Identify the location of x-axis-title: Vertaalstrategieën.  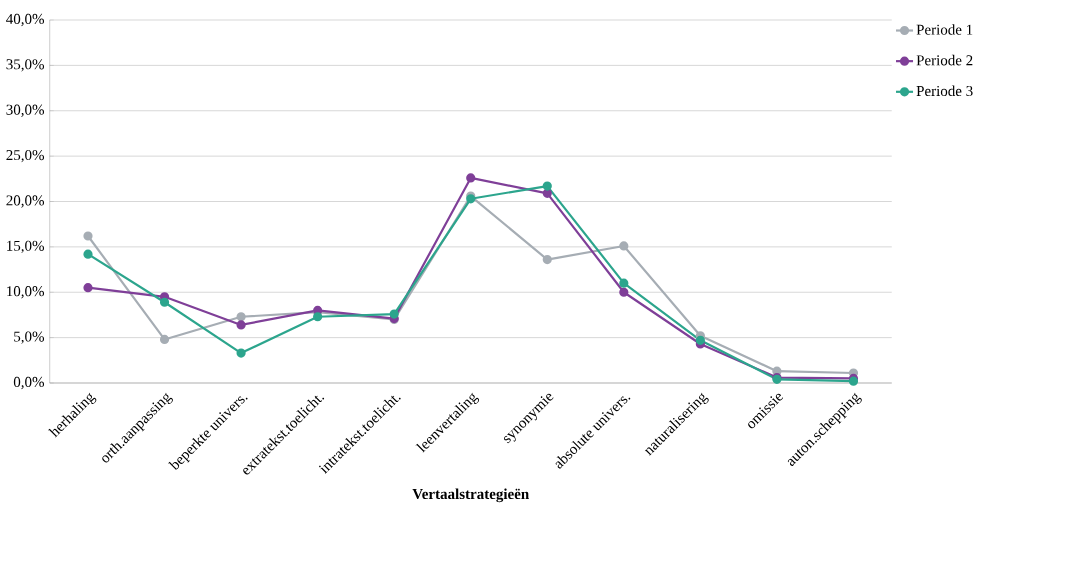
(470, 495).